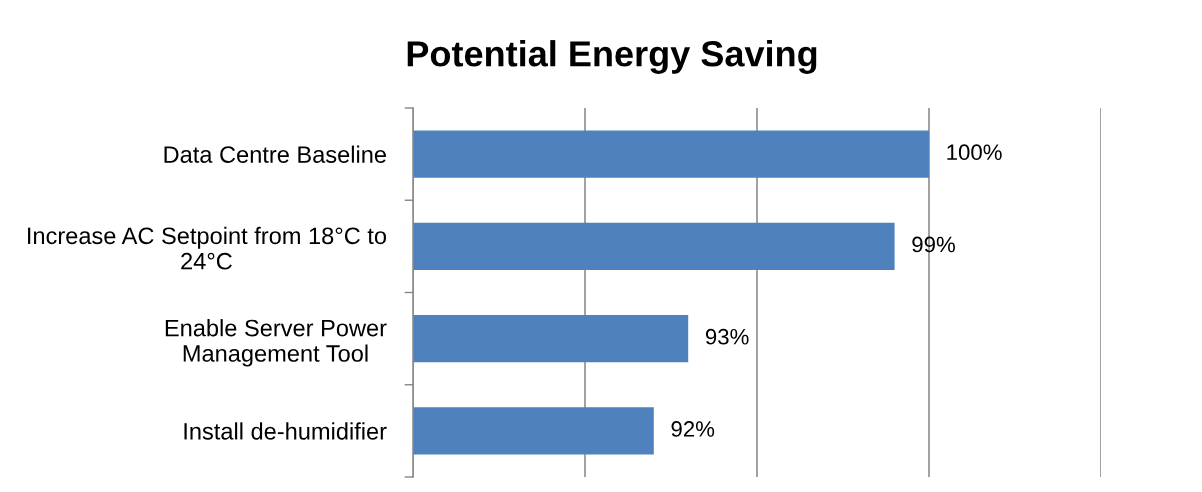 Image resolution: width=1202 pixels, height=492 pixels. What do you see at coordinates (693, 429) in the screenshot?
I see `data-label: 92%` at bounding box center [693, 429].